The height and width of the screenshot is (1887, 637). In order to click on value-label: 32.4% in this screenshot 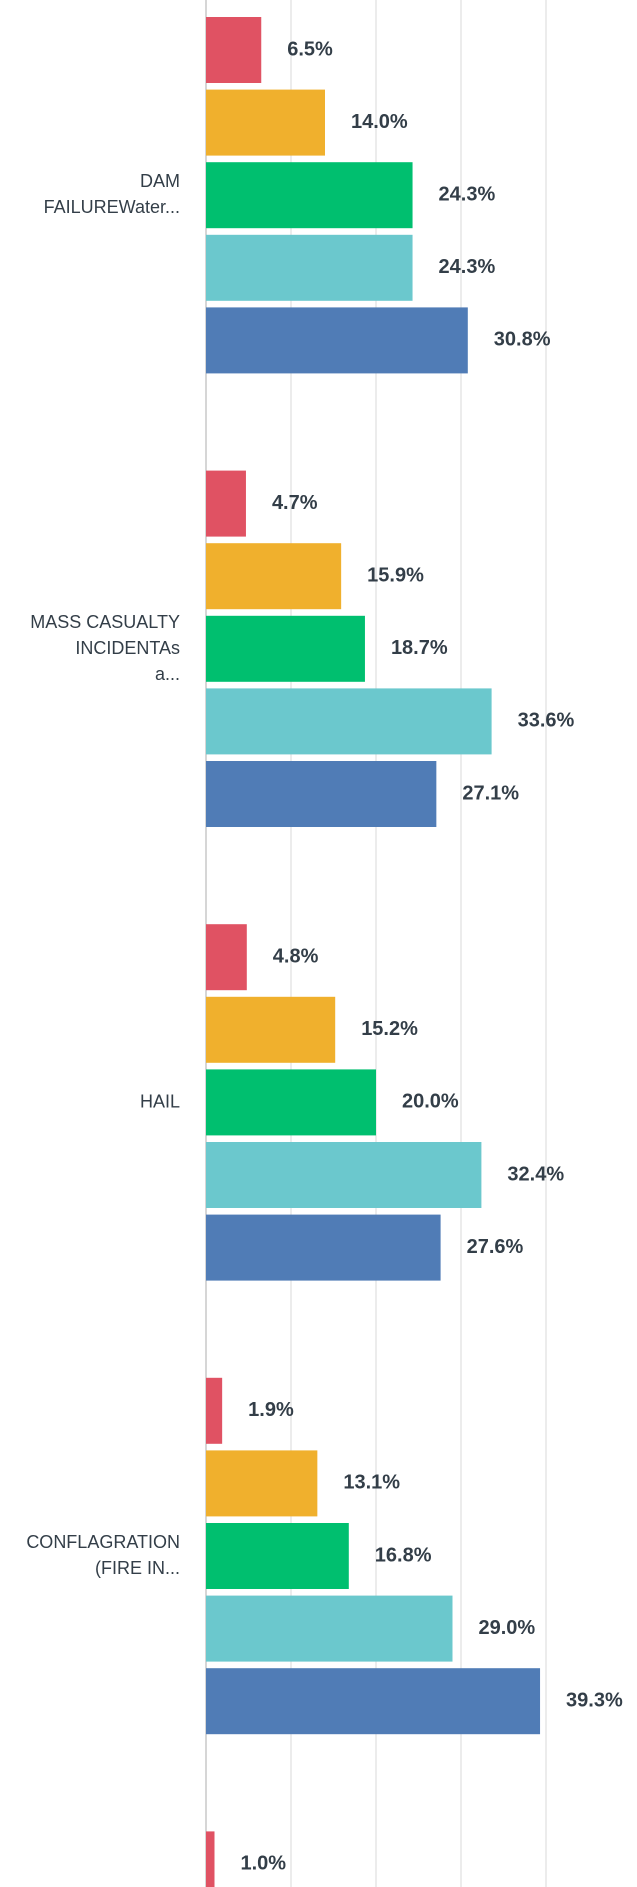, I will do `click(535, 1174)`.